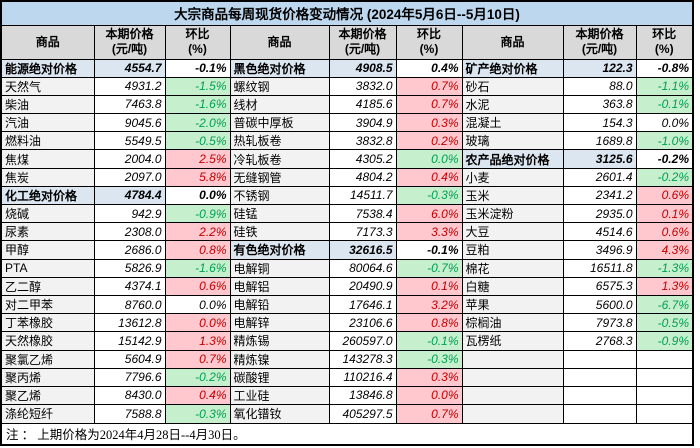 This screenshot has height=448, width=700. I want to click on price-cell: 14511.7, so click(362, 195).